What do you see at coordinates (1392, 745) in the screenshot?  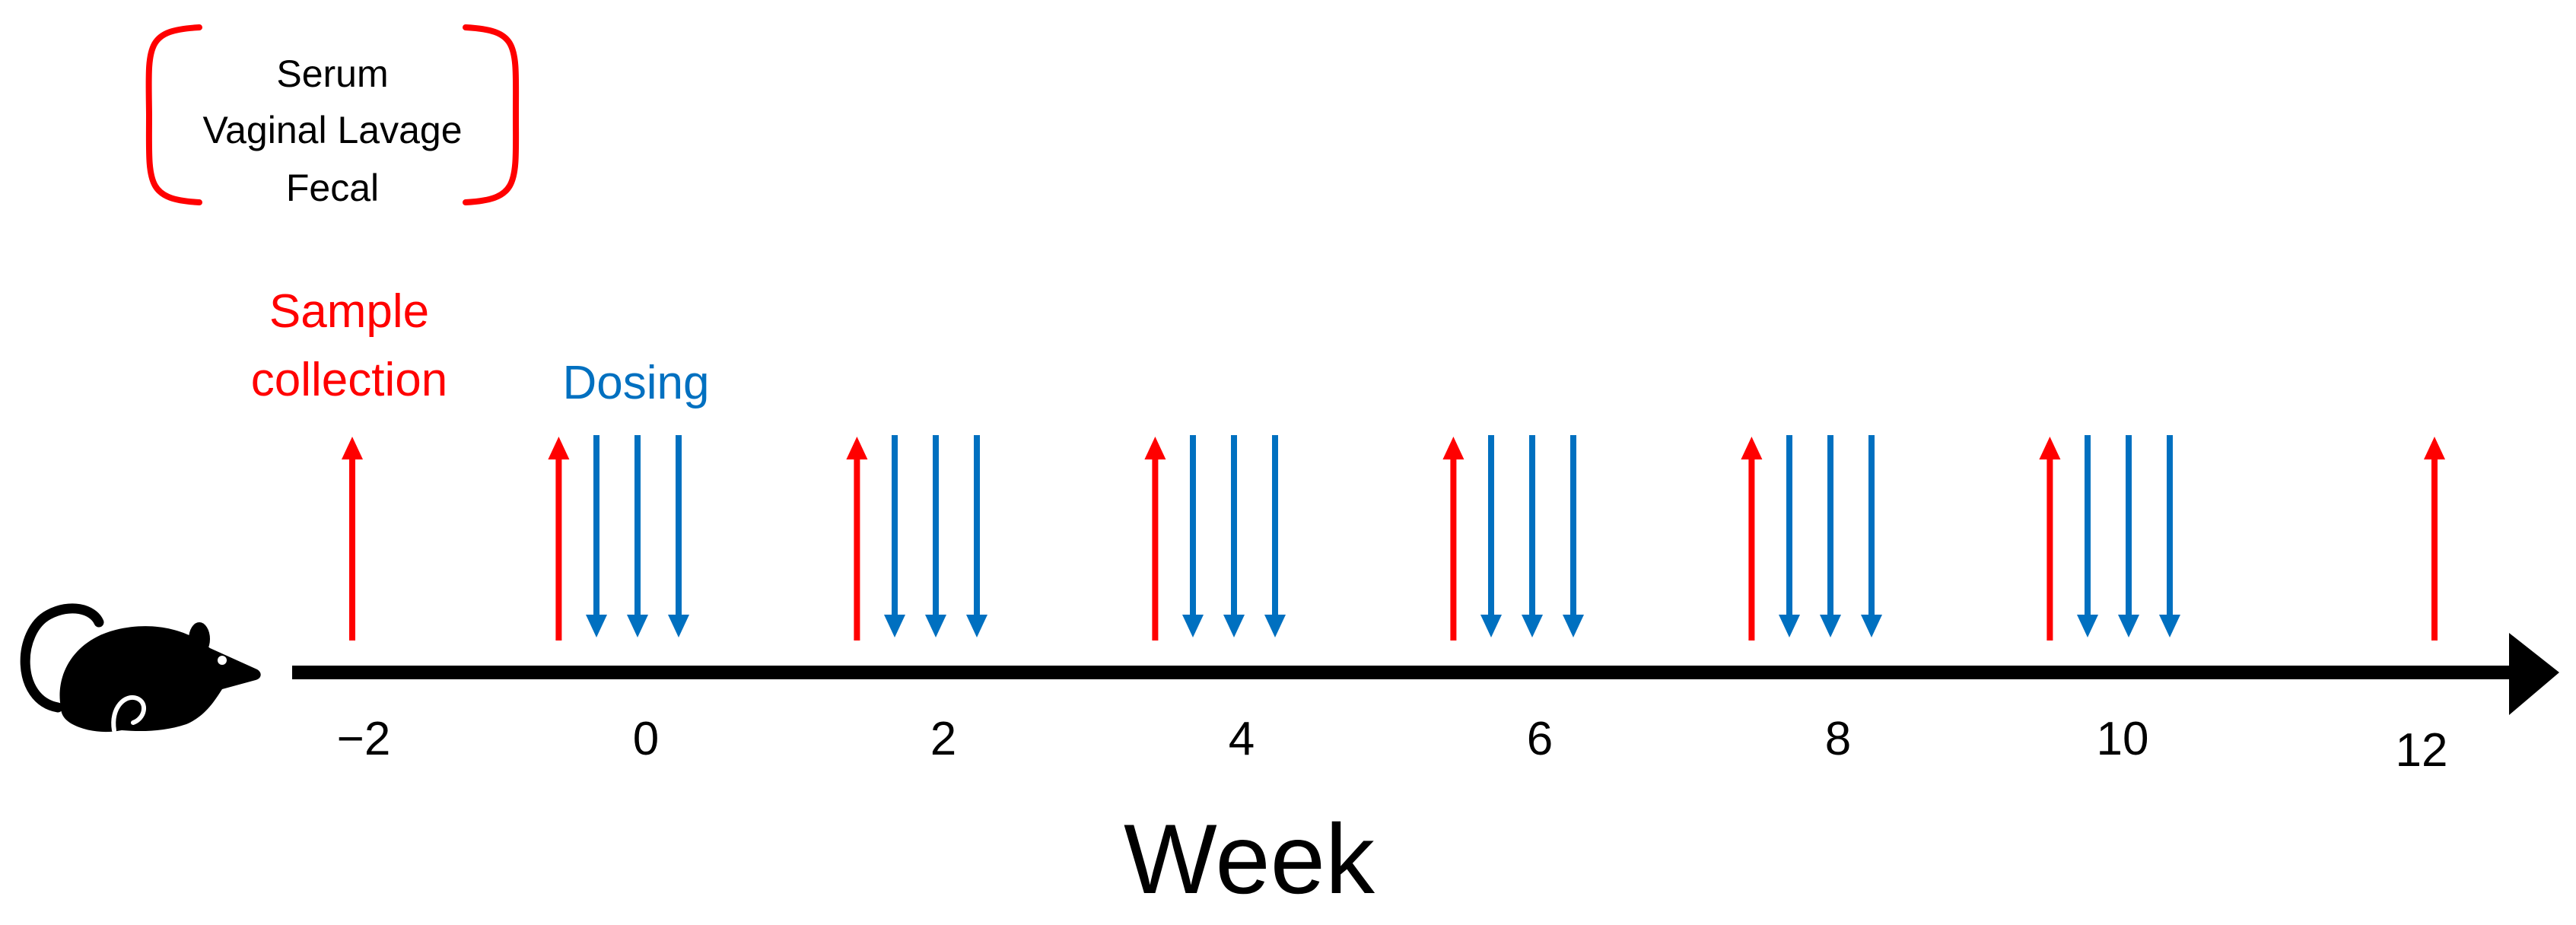 I see `axis-tick-labels: −2 0 2 4 6 8 10 12` at bounding box center [1392, 745].